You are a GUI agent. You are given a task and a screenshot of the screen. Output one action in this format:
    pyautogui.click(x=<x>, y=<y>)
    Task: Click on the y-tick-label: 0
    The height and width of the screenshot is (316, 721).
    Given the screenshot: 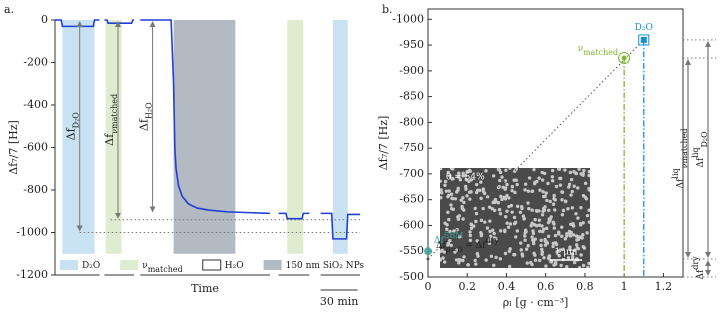 What is the action you would take?
    pyautogui.click(x=44, y=19)
    